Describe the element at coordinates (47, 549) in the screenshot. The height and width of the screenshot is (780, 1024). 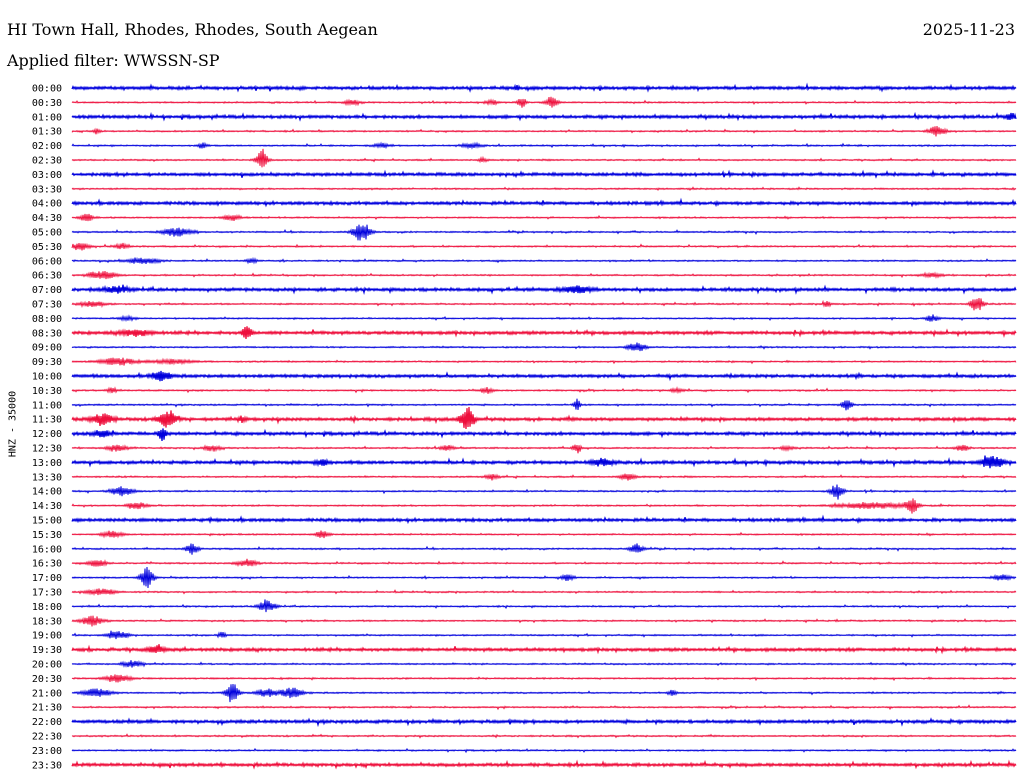
I see `row-time-label: 16:00` at that location.